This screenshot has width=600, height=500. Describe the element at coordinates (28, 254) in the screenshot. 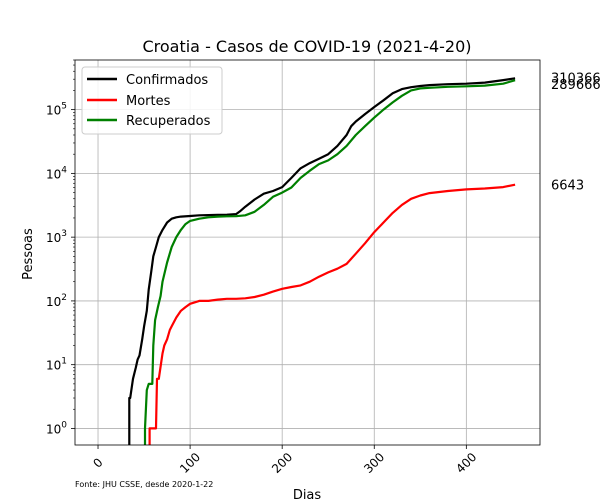

I see `y-axis-label: Pessoas` at that location.